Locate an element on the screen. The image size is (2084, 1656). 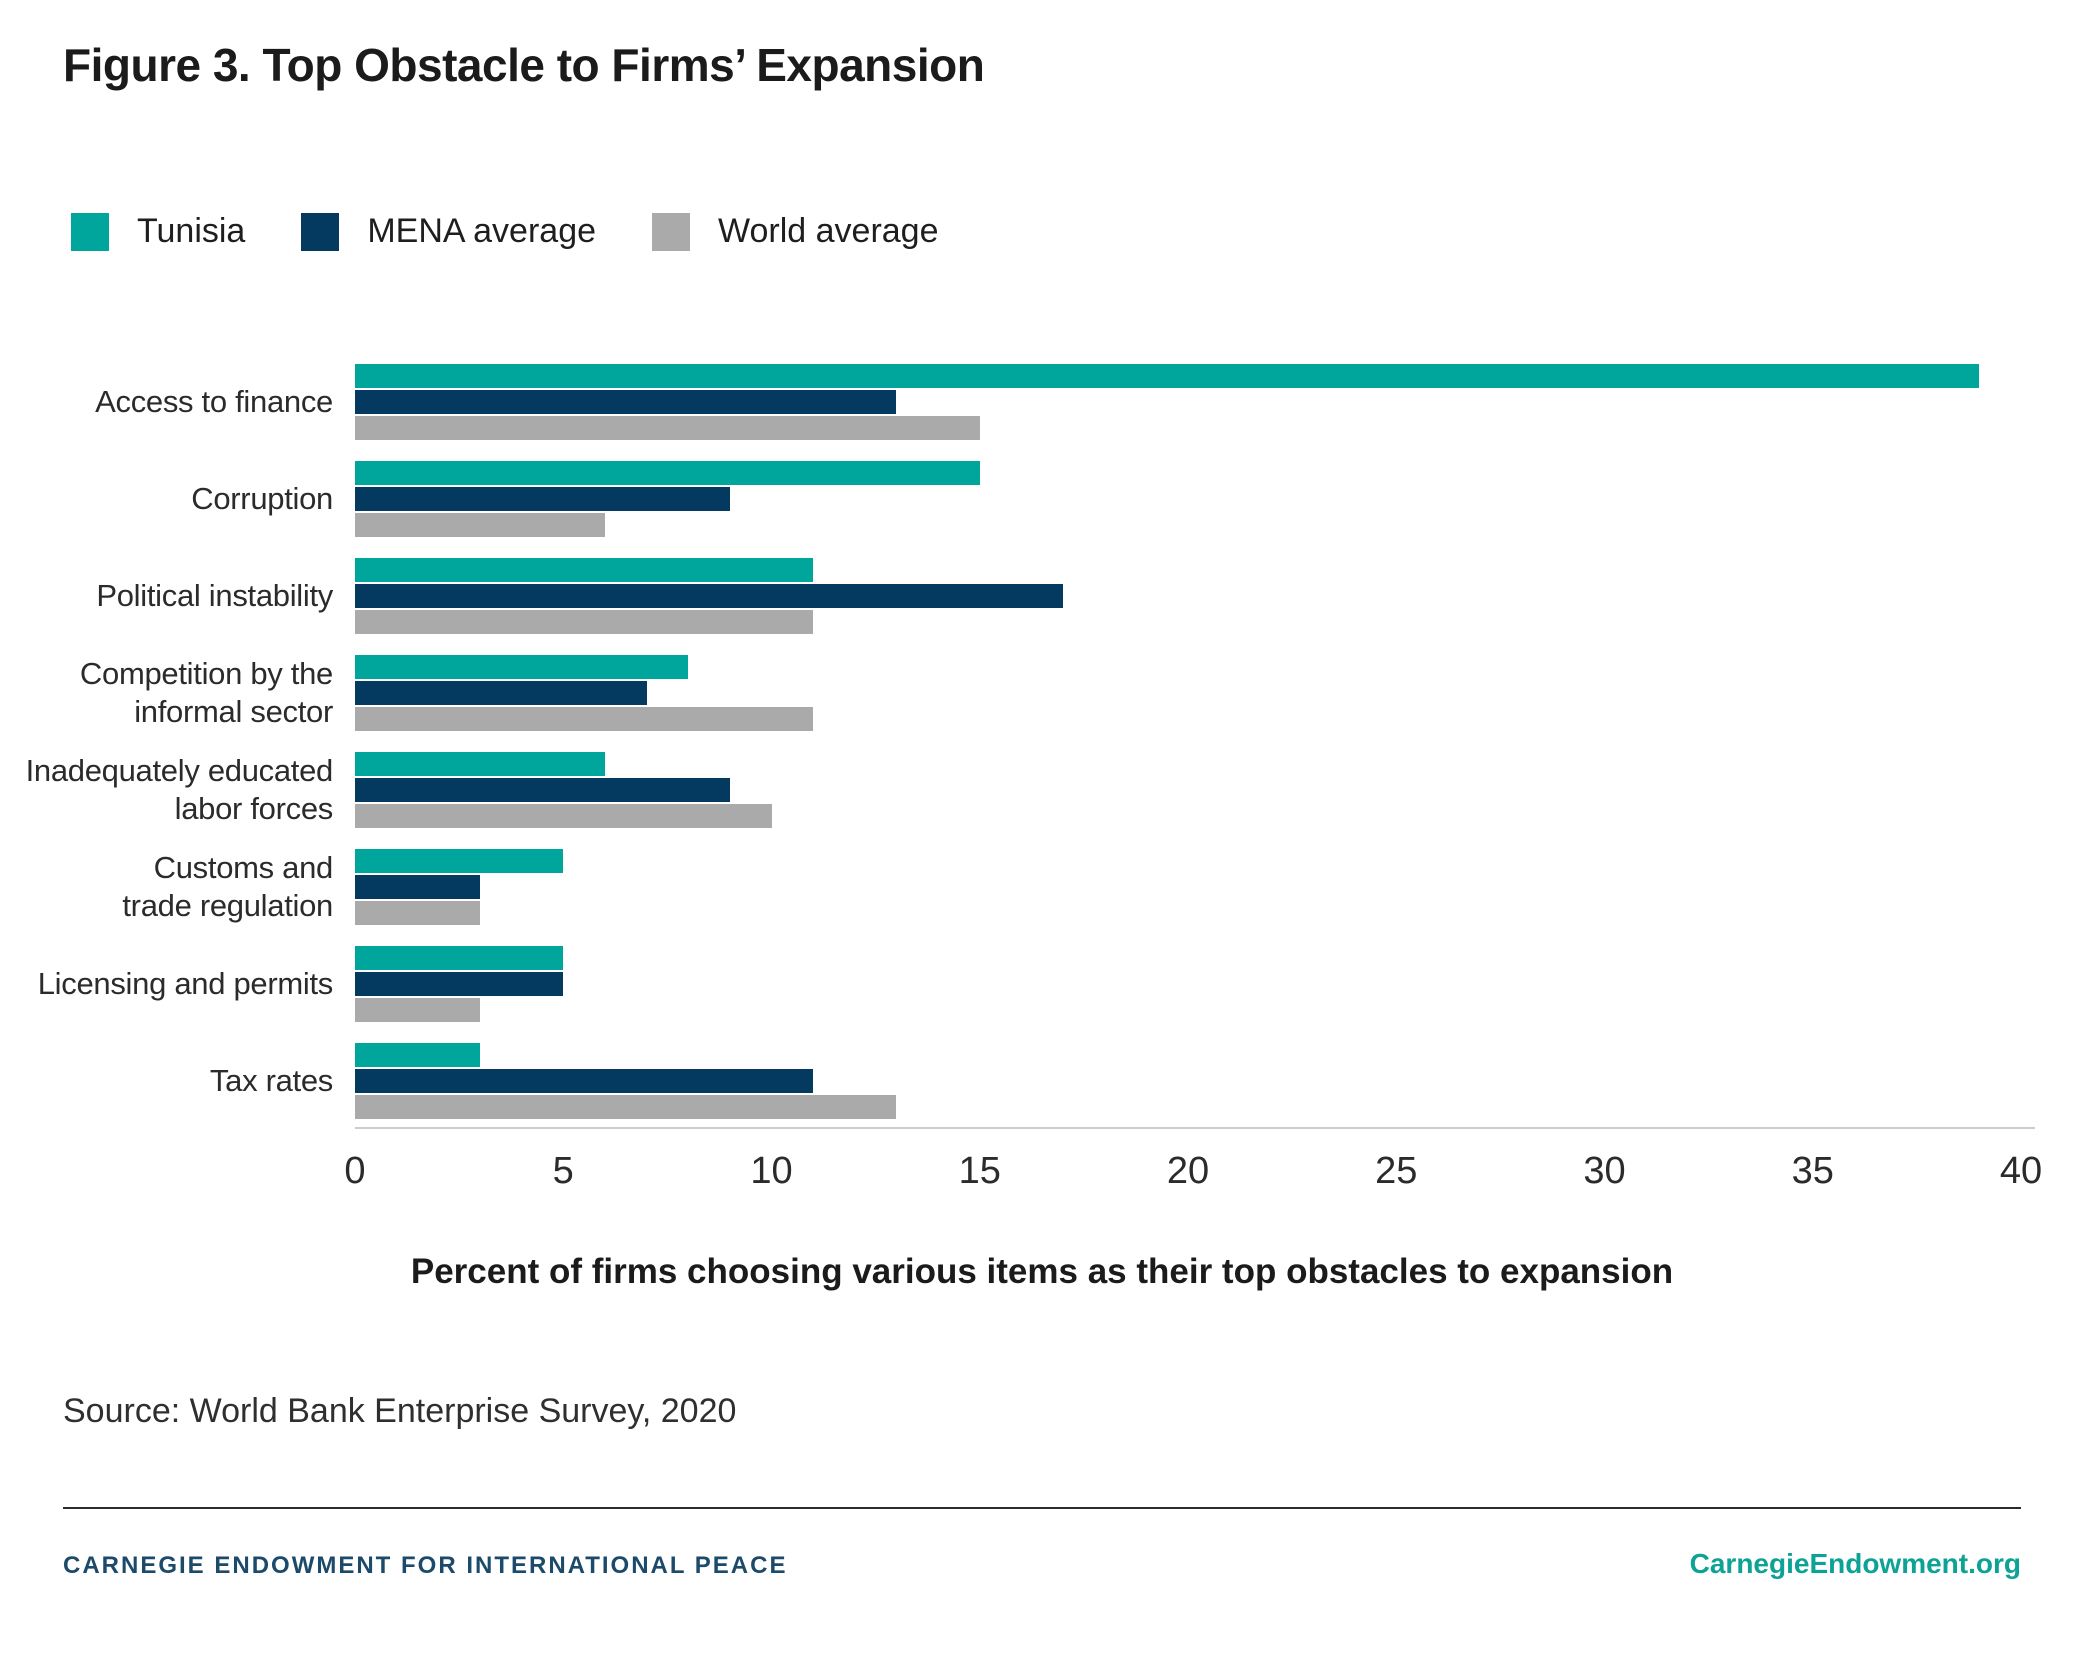
bar-tunisia-access-to-finance is located at coordinates (1167, 376).